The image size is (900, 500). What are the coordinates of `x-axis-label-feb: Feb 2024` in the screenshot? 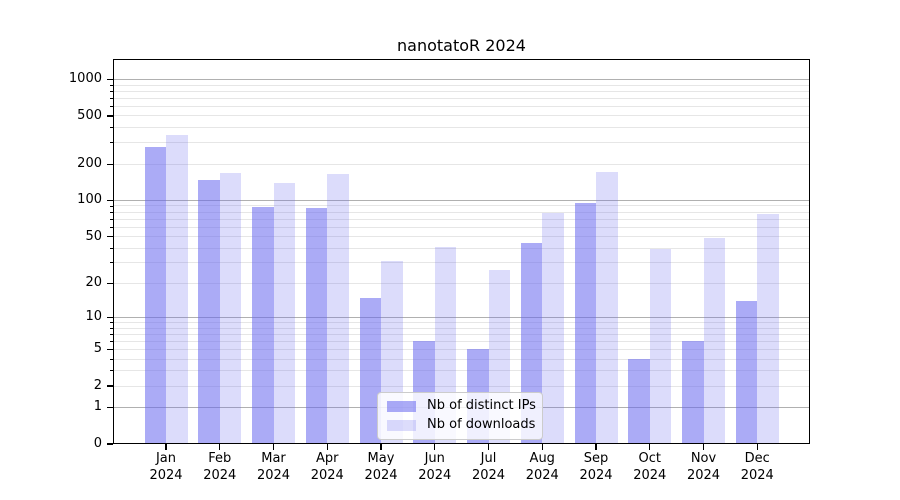 It's located at (220, 467).